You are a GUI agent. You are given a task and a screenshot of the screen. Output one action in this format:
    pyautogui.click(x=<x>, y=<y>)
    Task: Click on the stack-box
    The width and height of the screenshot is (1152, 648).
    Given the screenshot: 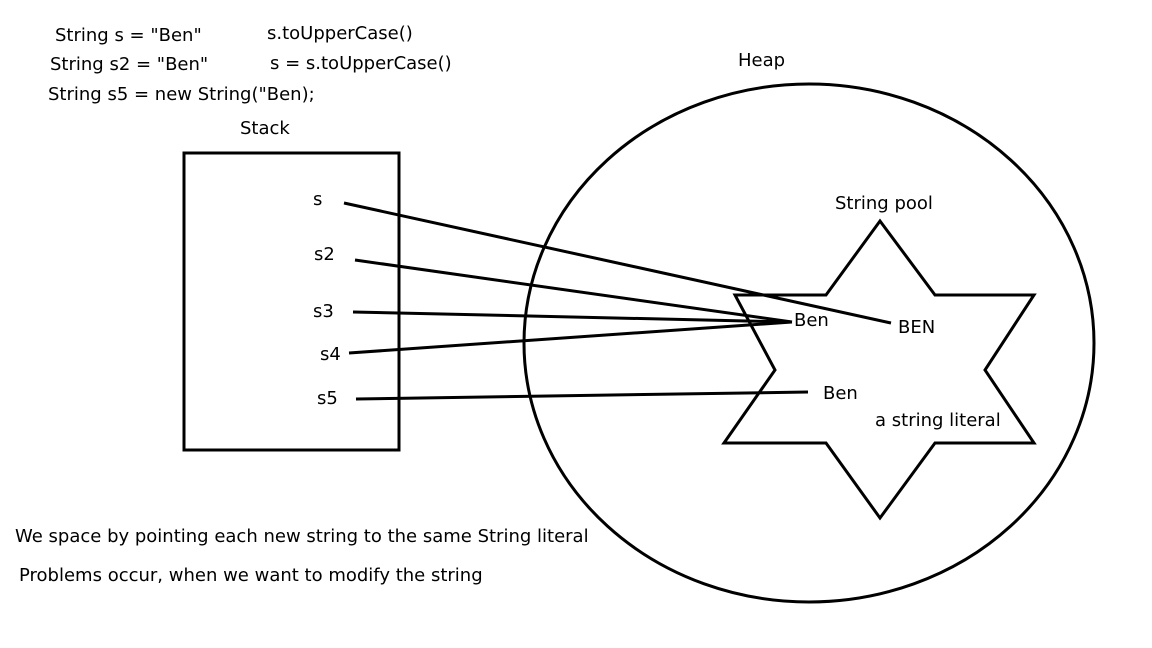 What is the action you would take?
    pyautogui.click(x=291, y=301)
    